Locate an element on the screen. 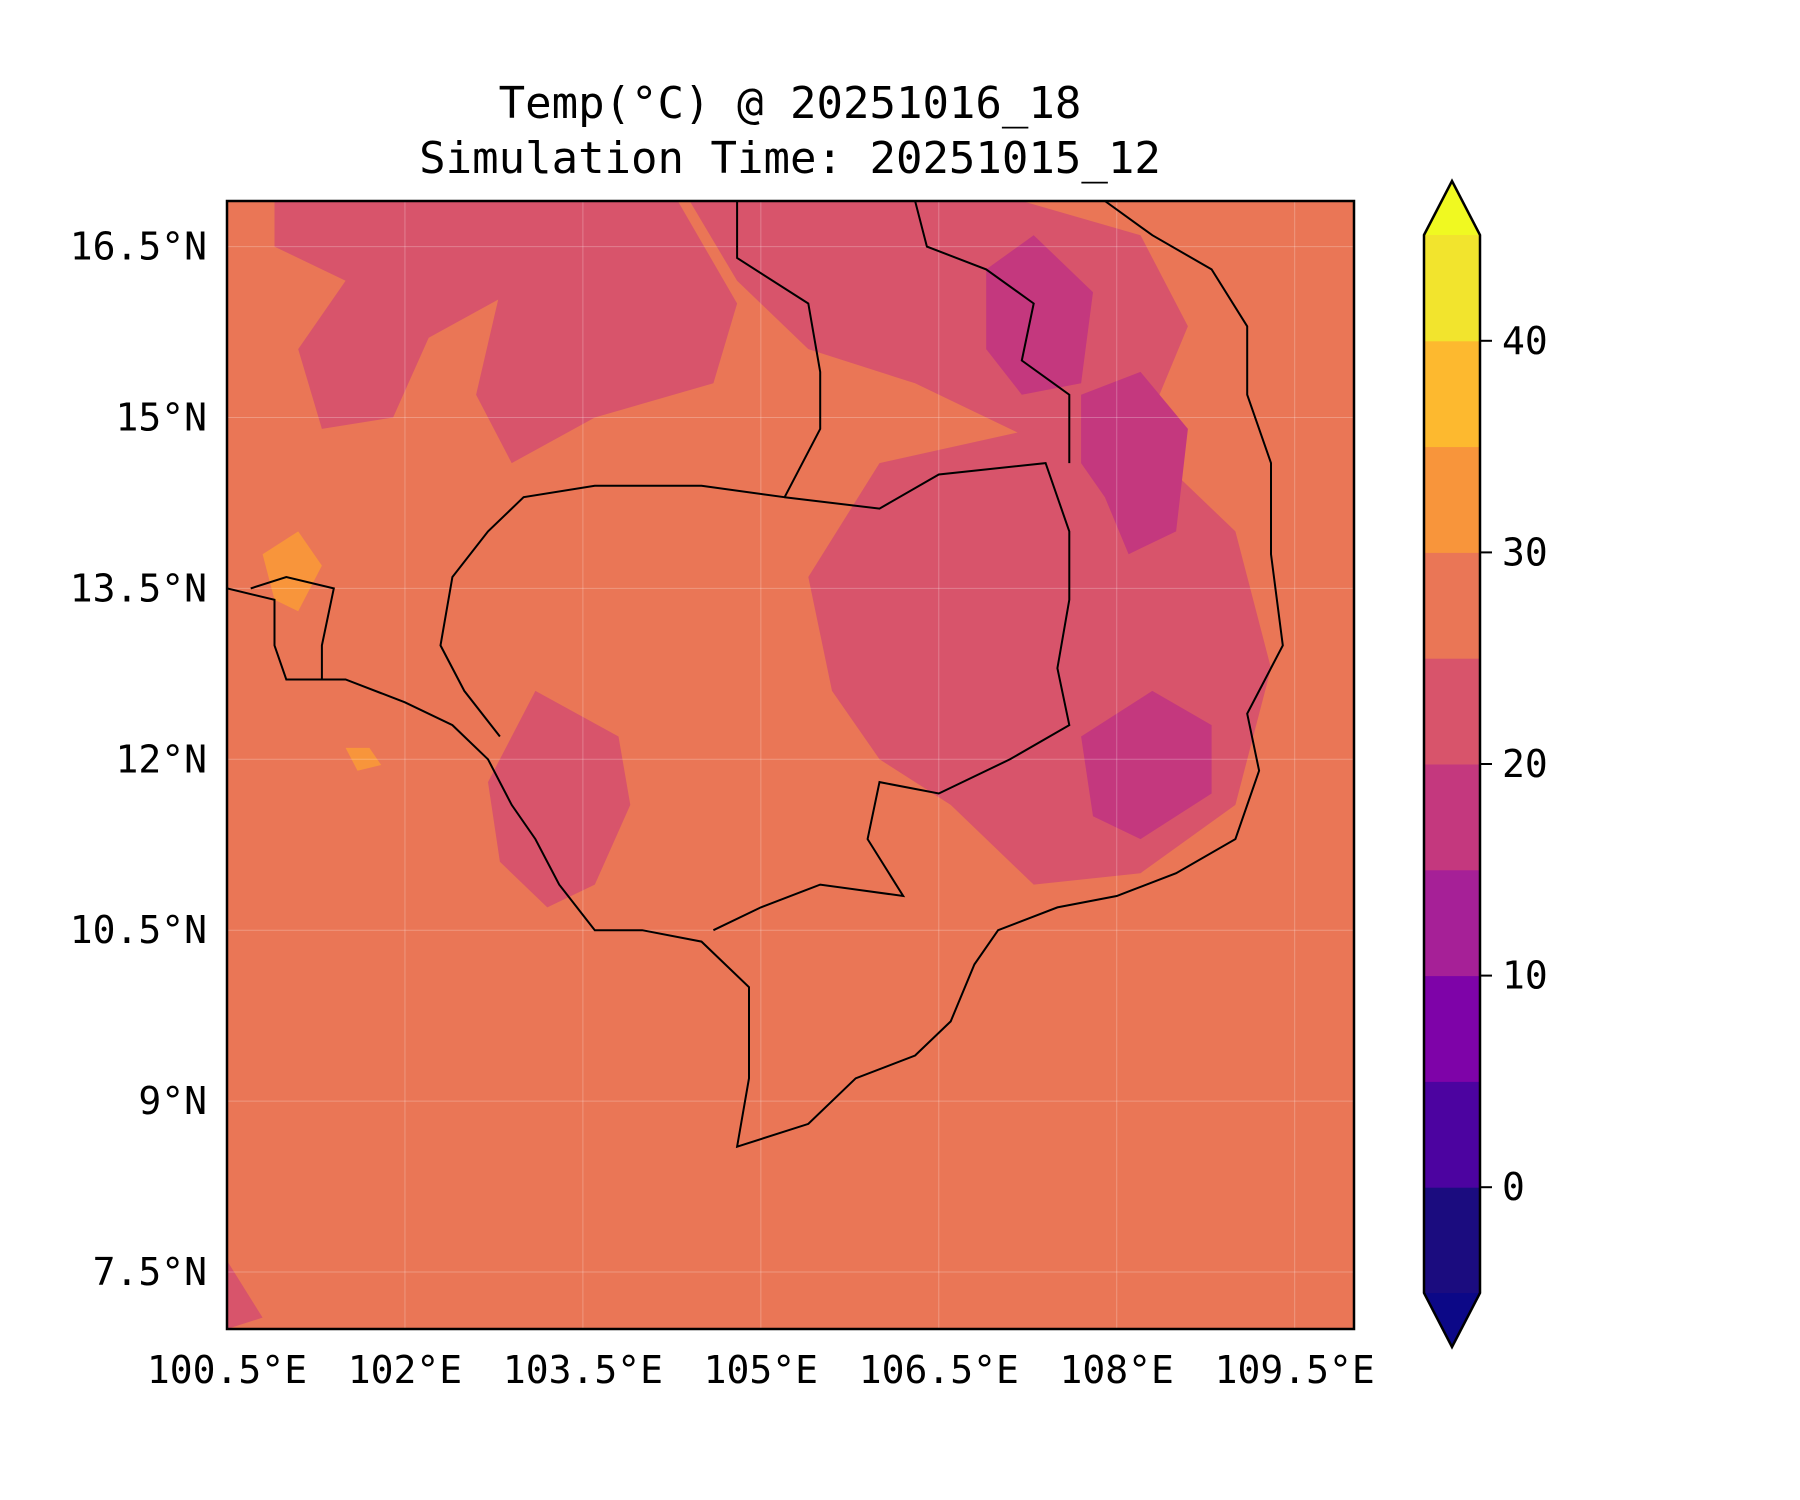  colorbar-tick-label: 20 is located at coordinates (1525, 764).